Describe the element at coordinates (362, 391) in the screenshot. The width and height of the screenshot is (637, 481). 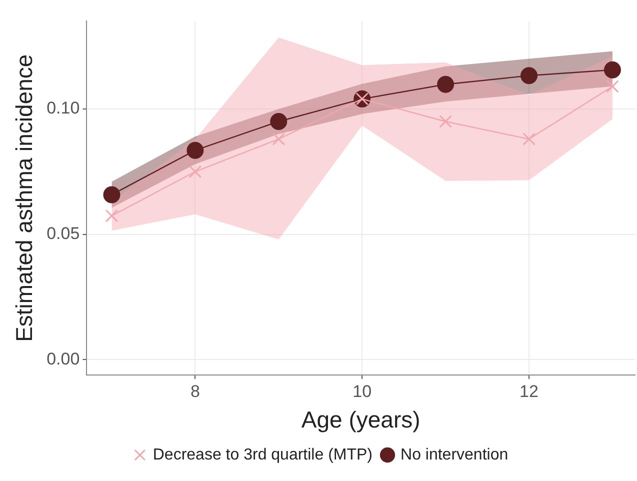
I see `x-tick-label: 10` at that location.